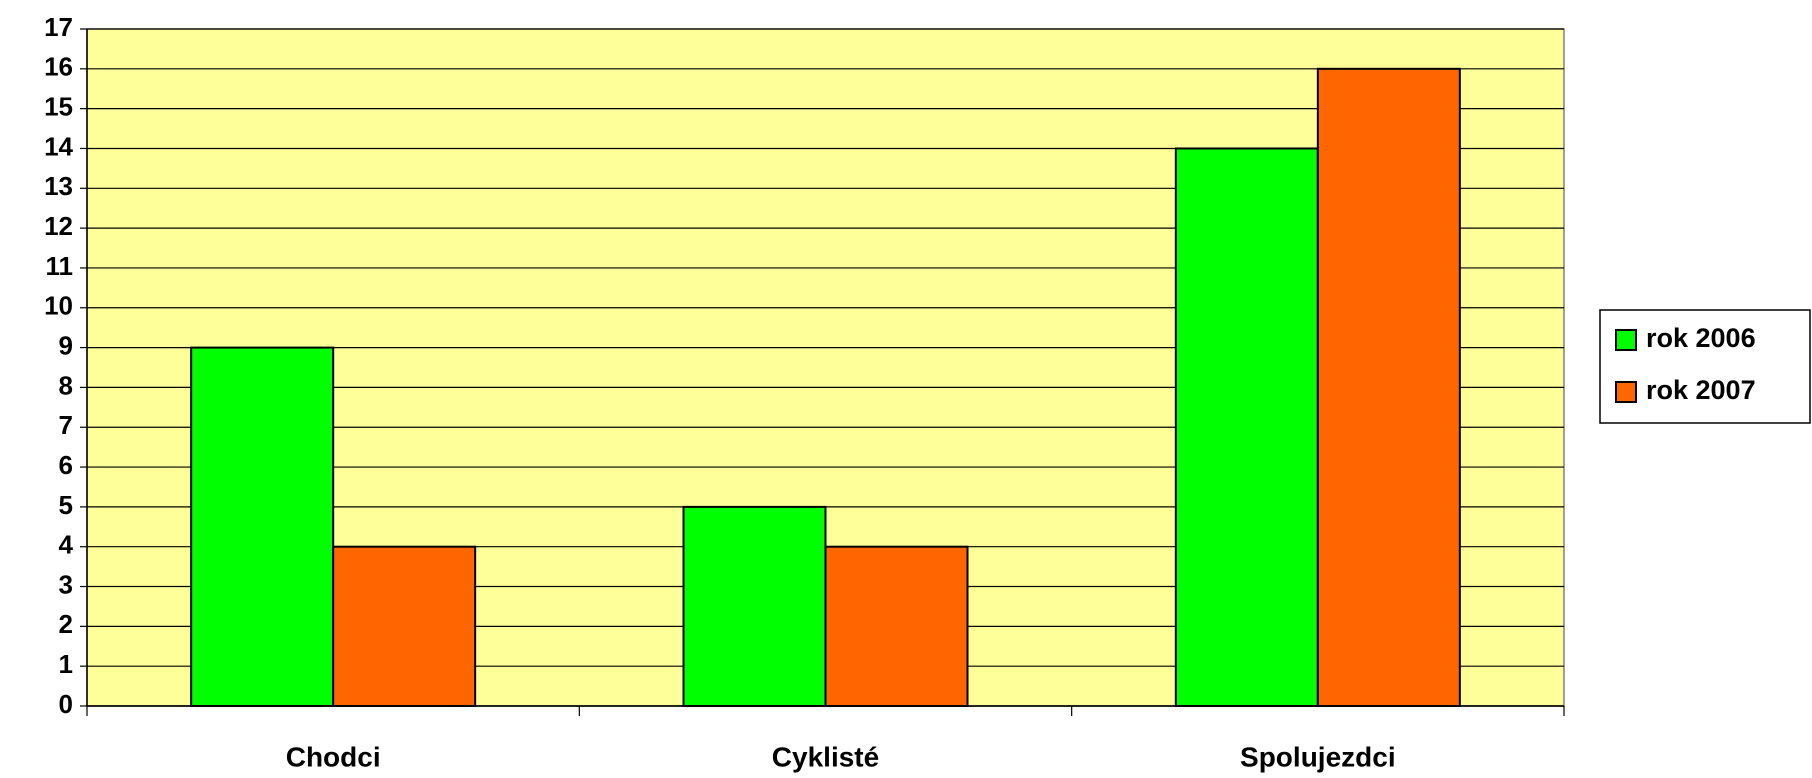 This screenshot has width=1812, height=778. Describe the element at coordinates (60, 266) in the screenshot. I see `y-tick-label: 11` at that location.